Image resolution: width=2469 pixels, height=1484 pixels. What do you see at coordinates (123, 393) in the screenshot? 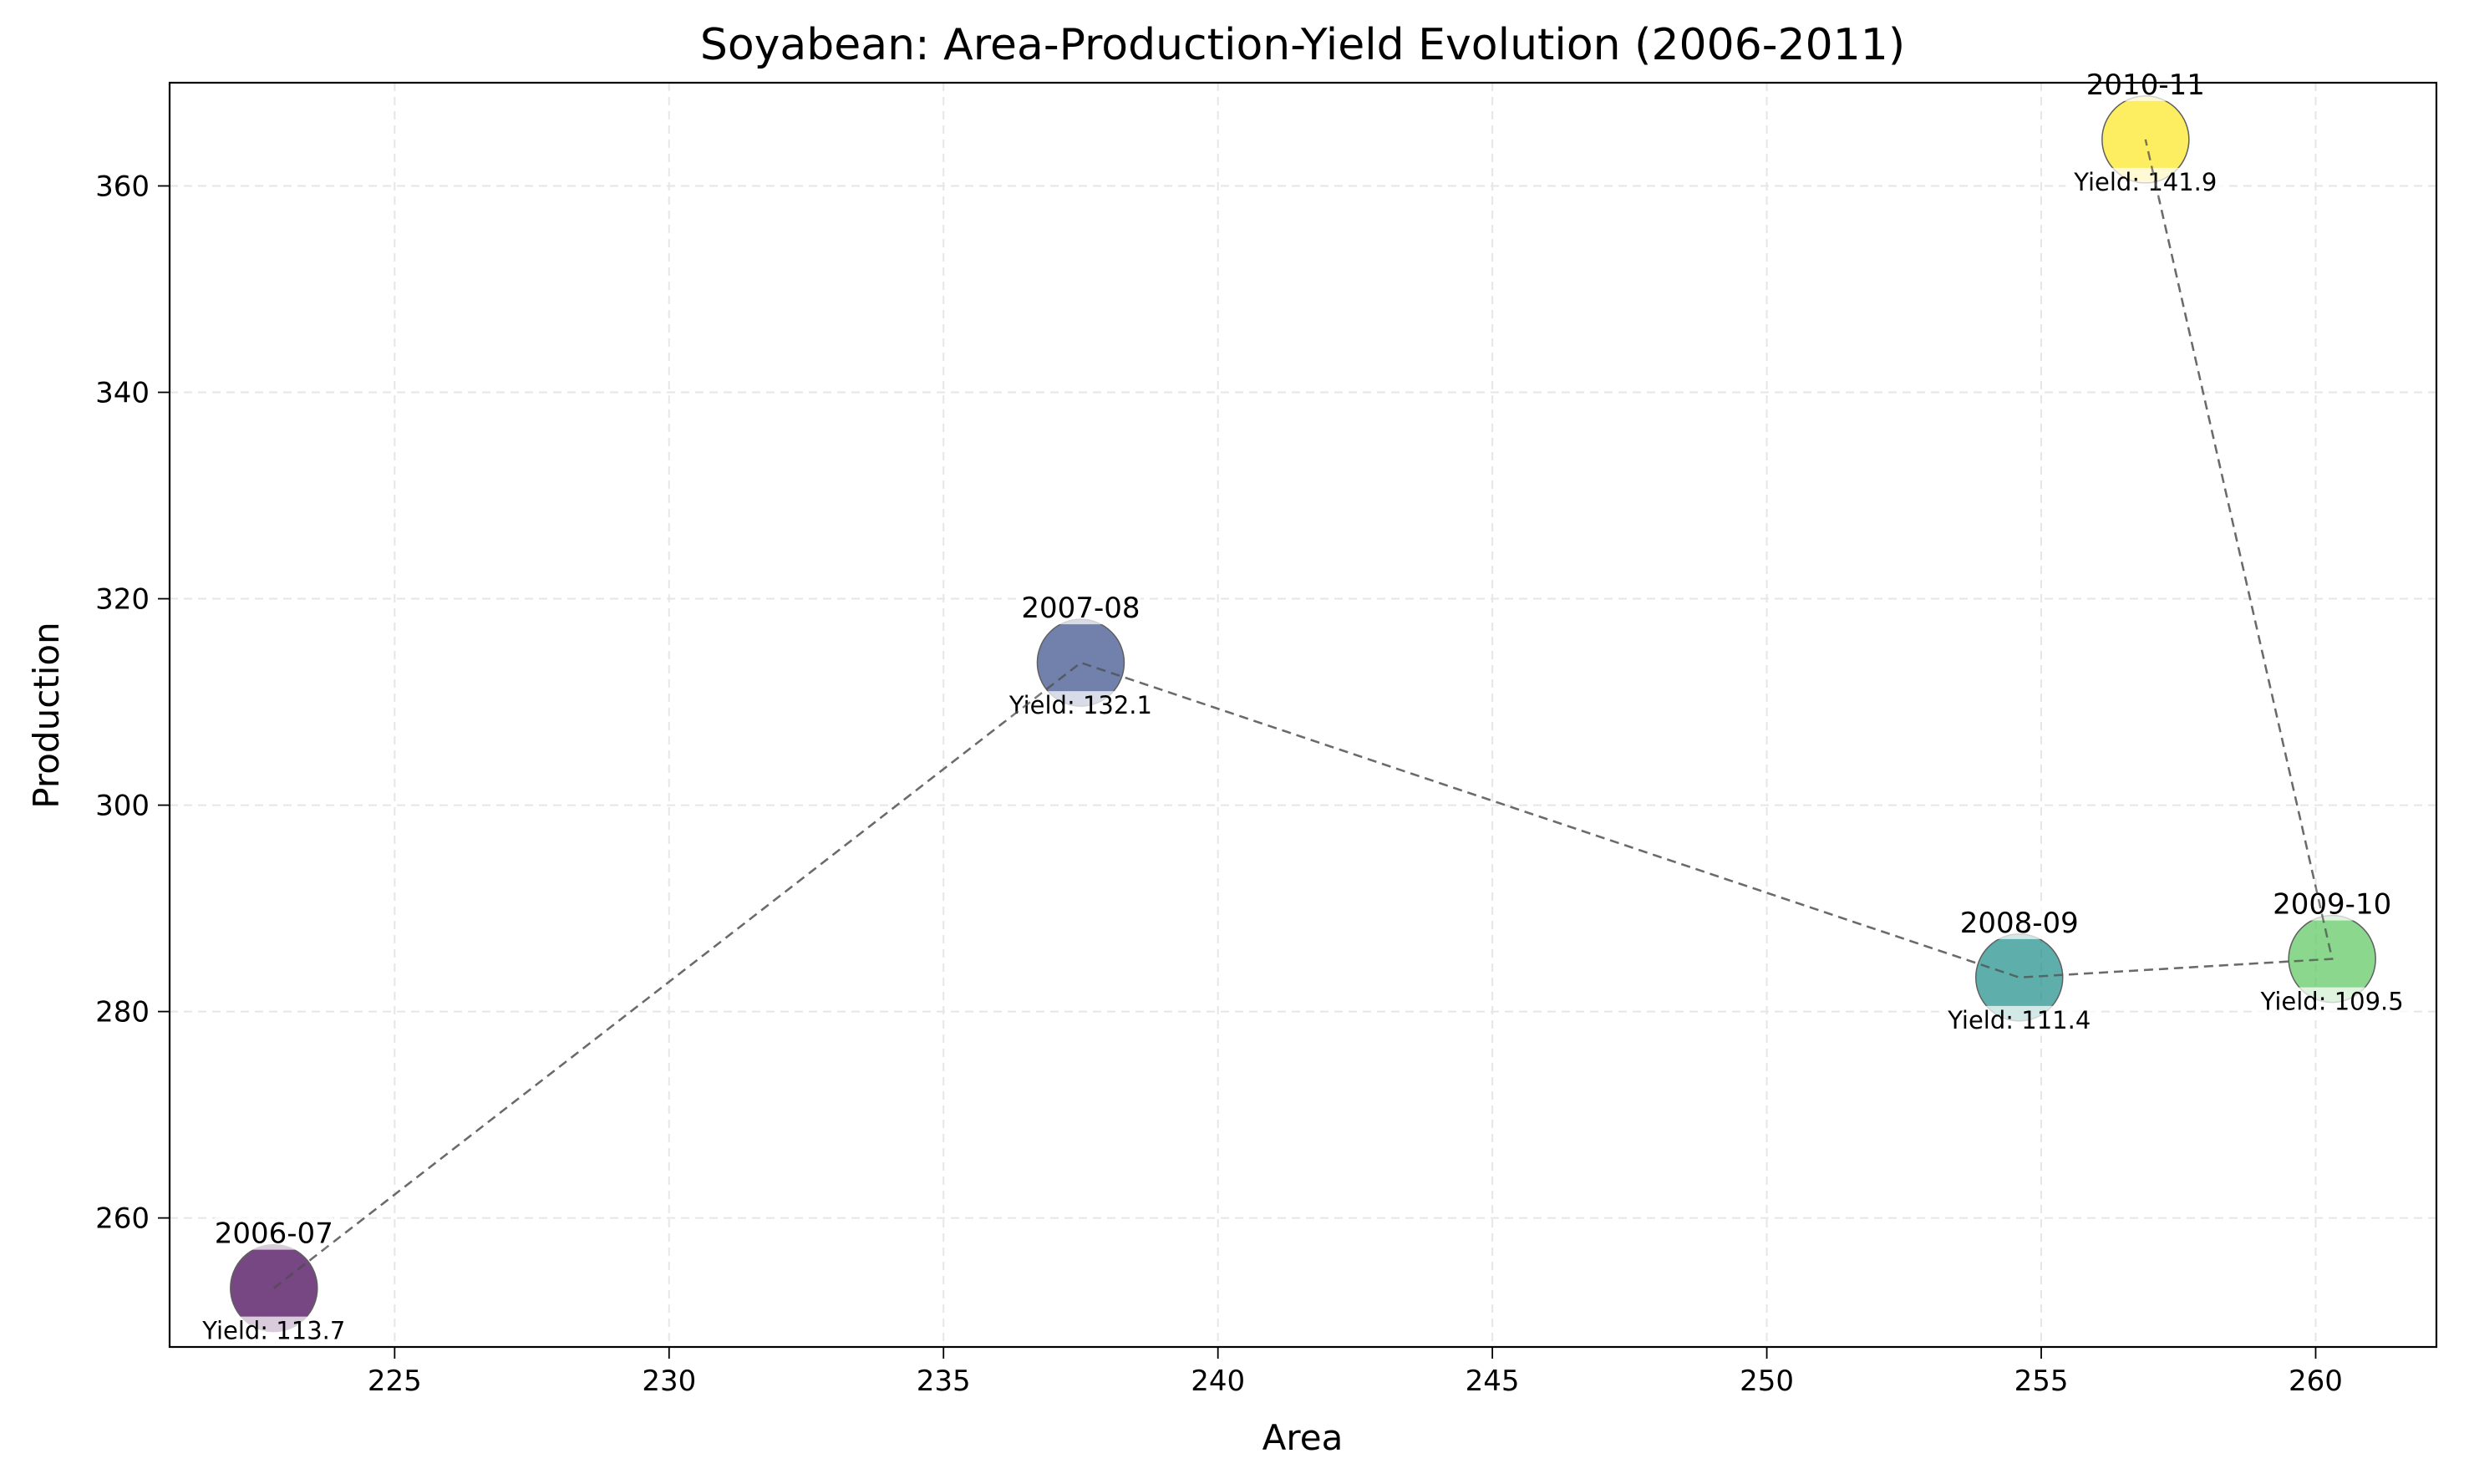
I see `y-tick-label: 340` at bounding box center [123, 393].